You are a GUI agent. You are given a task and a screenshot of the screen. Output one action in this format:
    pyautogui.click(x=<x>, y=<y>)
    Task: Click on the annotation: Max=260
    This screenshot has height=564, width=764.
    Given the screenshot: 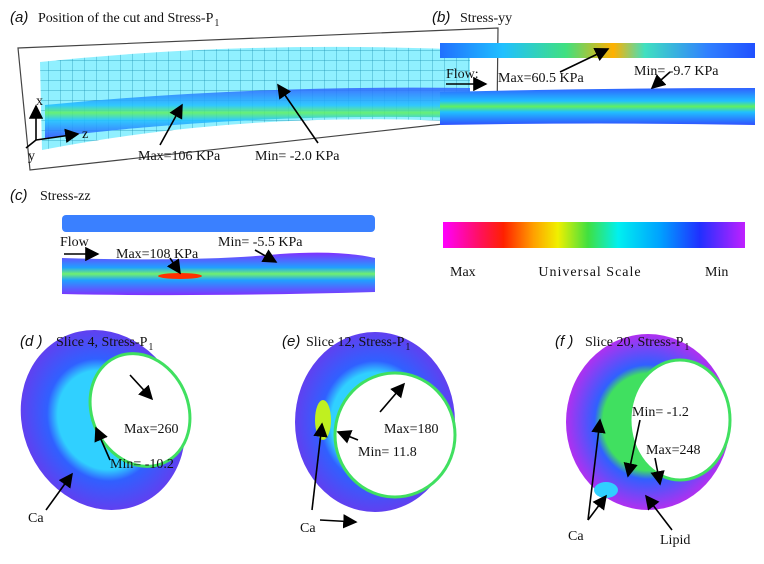 What is the action you would take?
    pyautogui.click(x=151, y=429)
    